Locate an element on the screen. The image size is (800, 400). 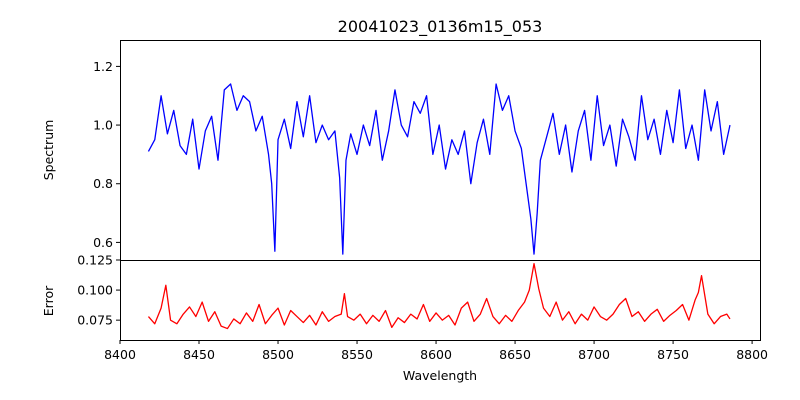
error-y-axis-label: Error is located at coordinates (48, 300).